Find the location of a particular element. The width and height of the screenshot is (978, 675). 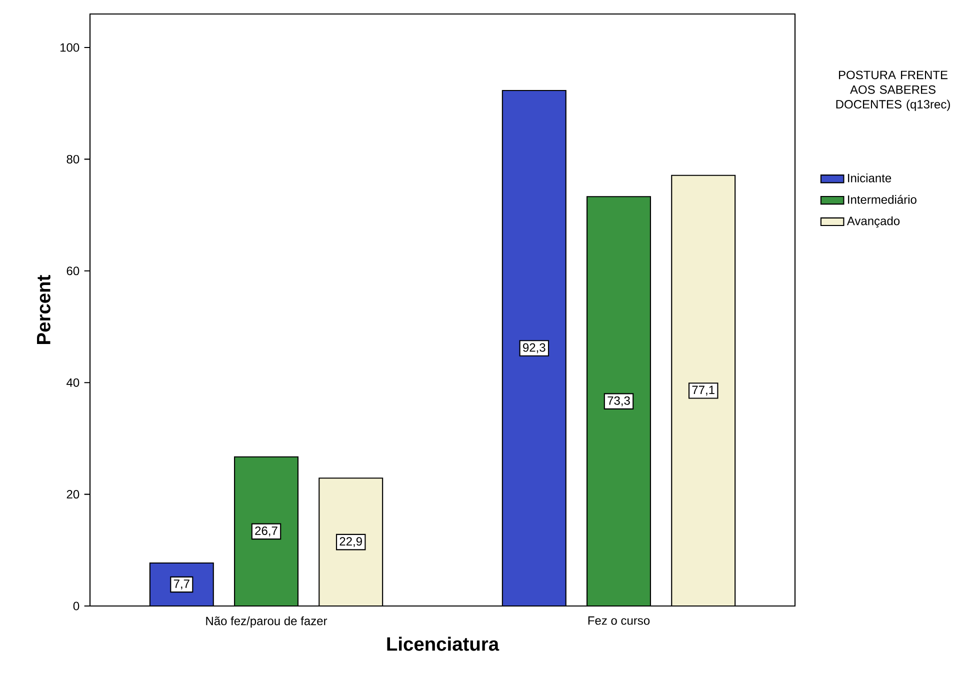

data-label: 73,3 is located at coordinates (619, 401).